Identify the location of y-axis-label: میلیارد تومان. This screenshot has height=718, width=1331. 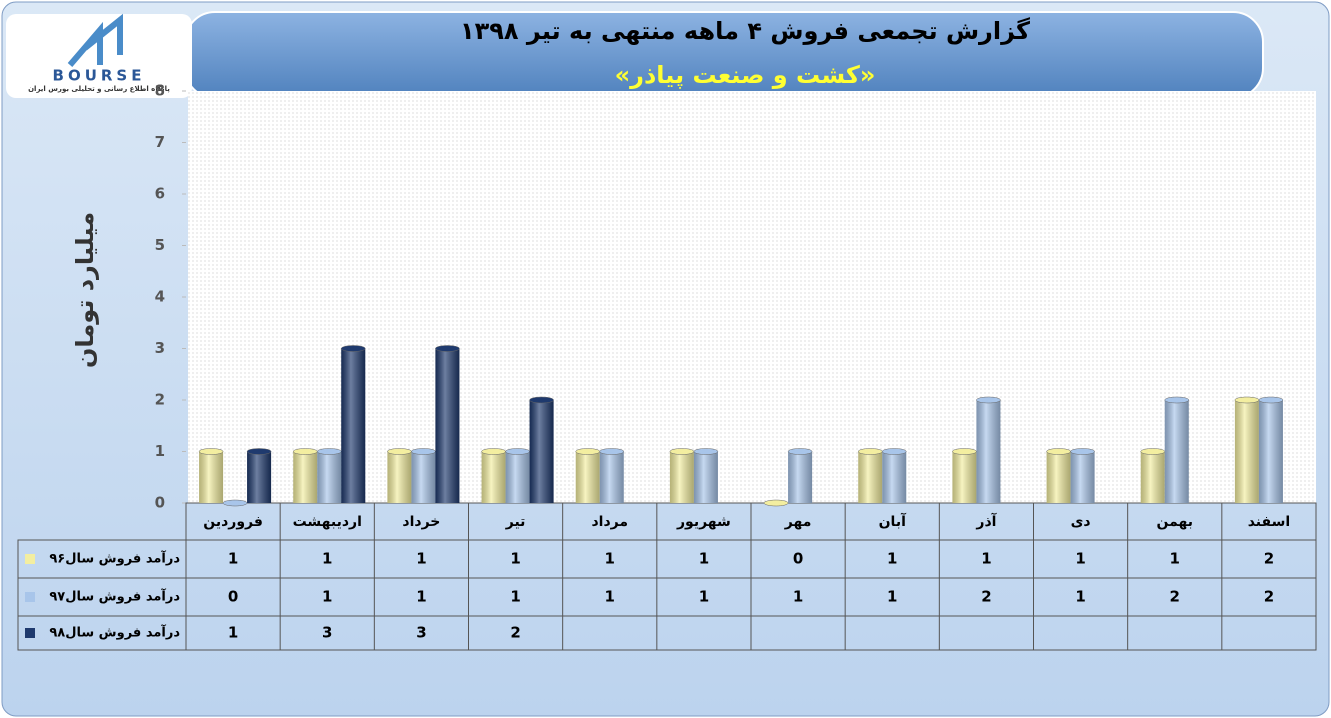
(85, 290).